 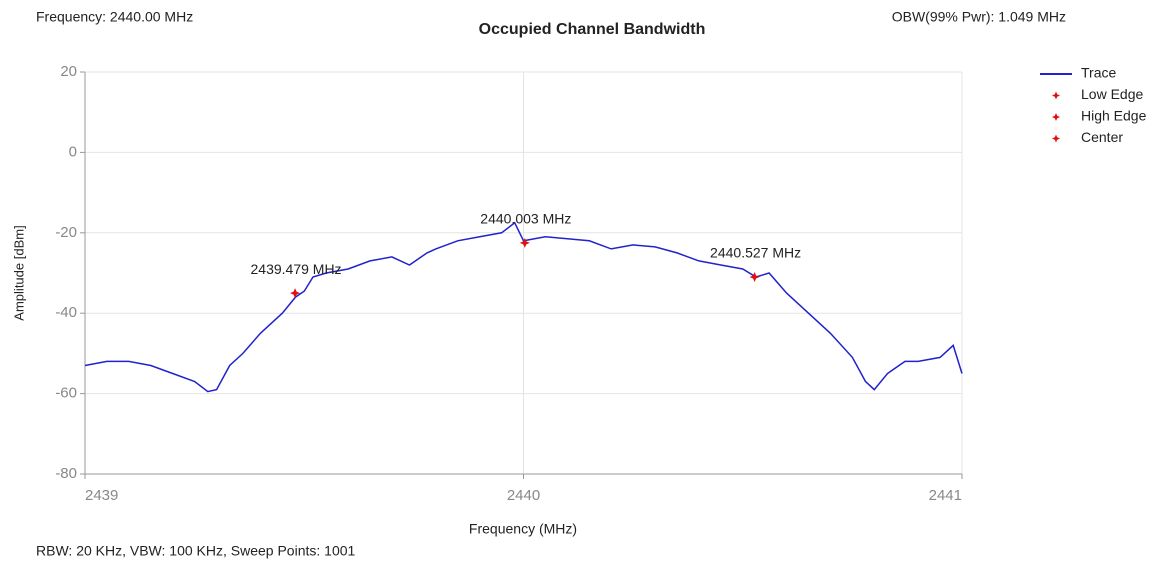 I want to click on marker-label: 2440.527 MHz, so click(x=755, y=253).